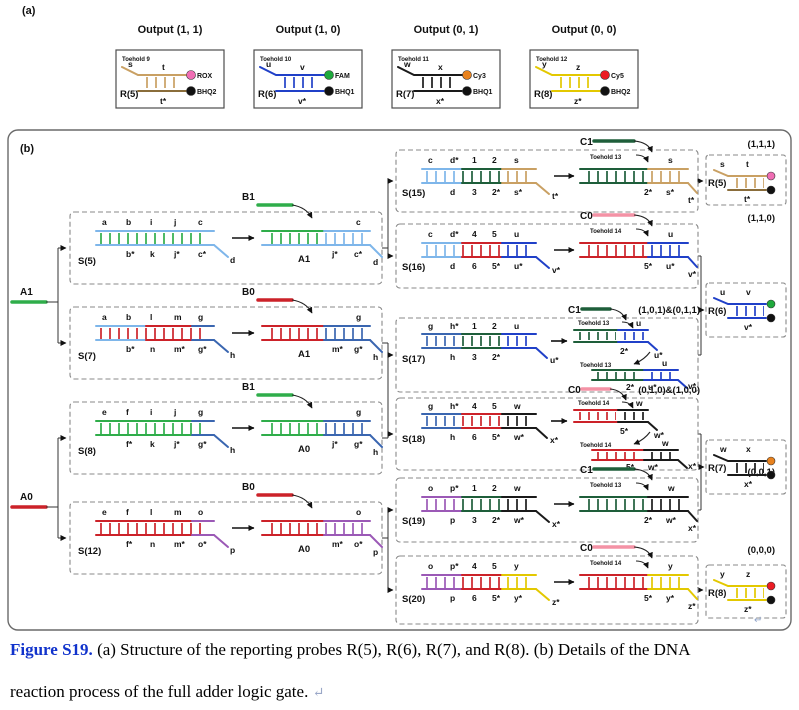  I want to click on seg-label: n, so click(152, 349).